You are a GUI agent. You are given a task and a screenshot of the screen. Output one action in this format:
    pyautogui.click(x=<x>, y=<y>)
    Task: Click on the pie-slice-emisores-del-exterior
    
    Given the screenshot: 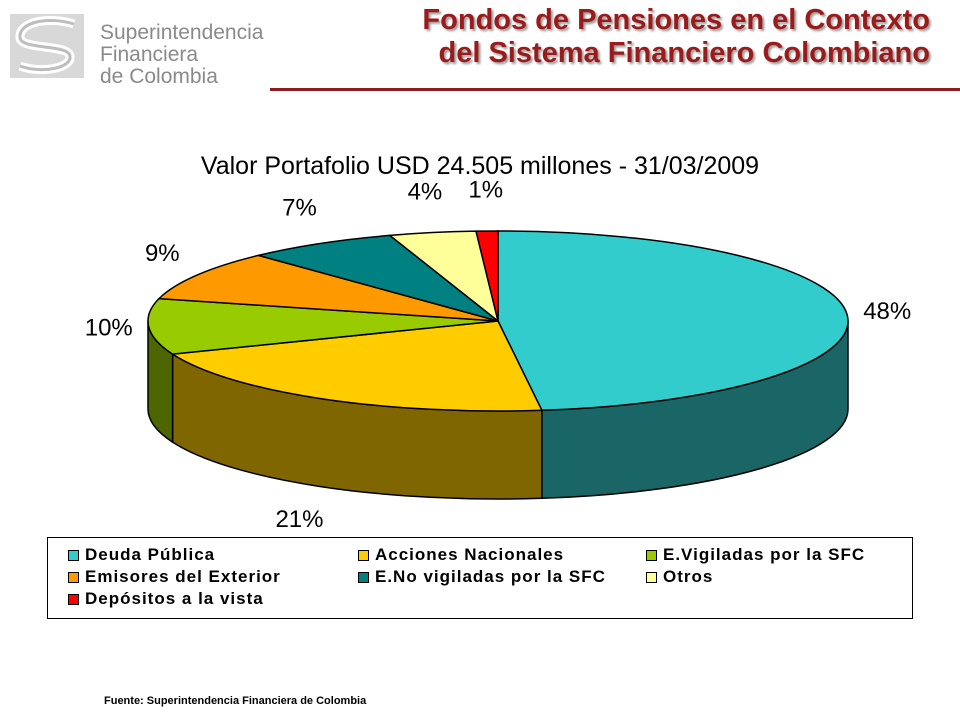 What is the action you would take?
    pyautogui.click(x=328, y=288)
    